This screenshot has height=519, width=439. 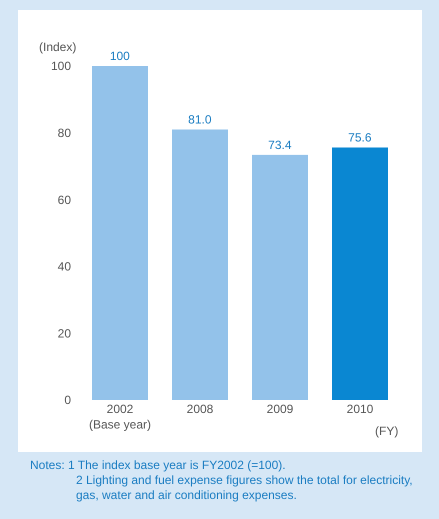 What do you see at coordinates (280, 409) in the screenshot?
I see `x-tick-label: 2009` at bounding box center [280, 409].